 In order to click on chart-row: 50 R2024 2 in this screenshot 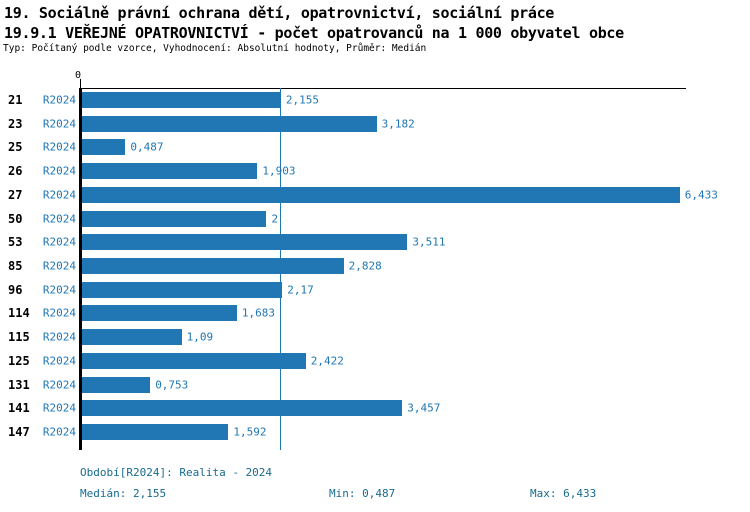, I will do `click(375, 219)`.